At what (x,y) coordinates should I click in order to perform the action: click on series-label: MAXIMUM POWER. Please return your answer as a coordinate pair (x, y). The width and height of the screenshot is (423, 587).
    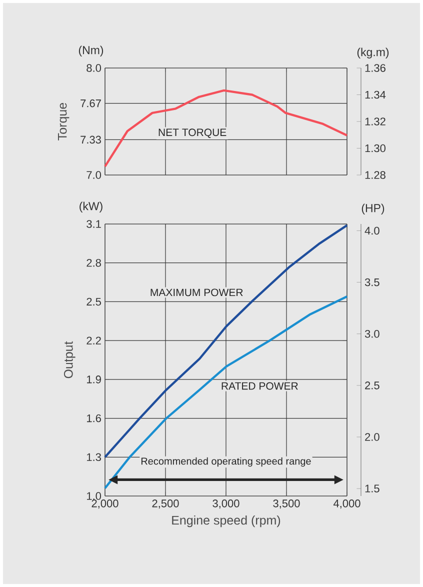
    Looking at the image, I should click on (196, 292).